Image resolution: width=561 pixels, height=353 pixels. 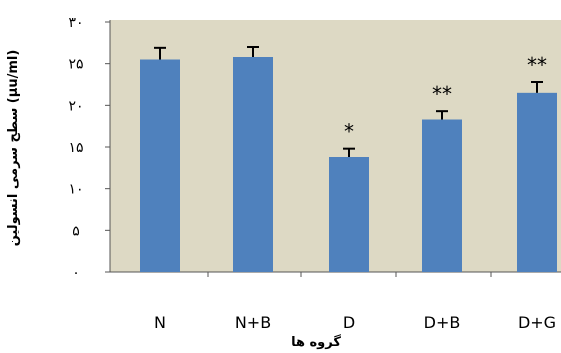 I want to click on x-tick-label: N, so click(x=160, y=322).